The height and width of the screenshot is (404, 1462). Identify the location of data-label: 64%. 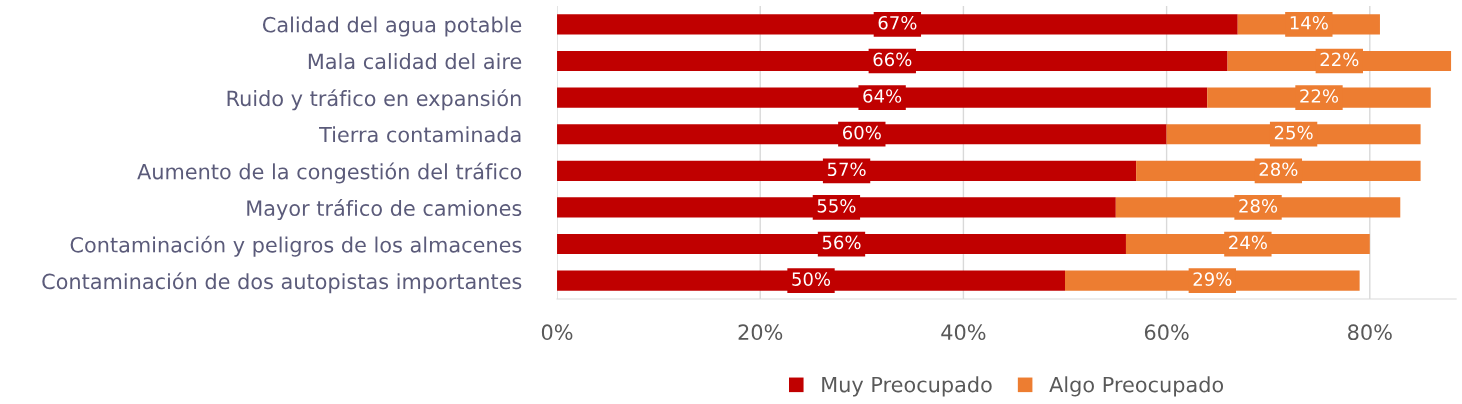
(882, 96).